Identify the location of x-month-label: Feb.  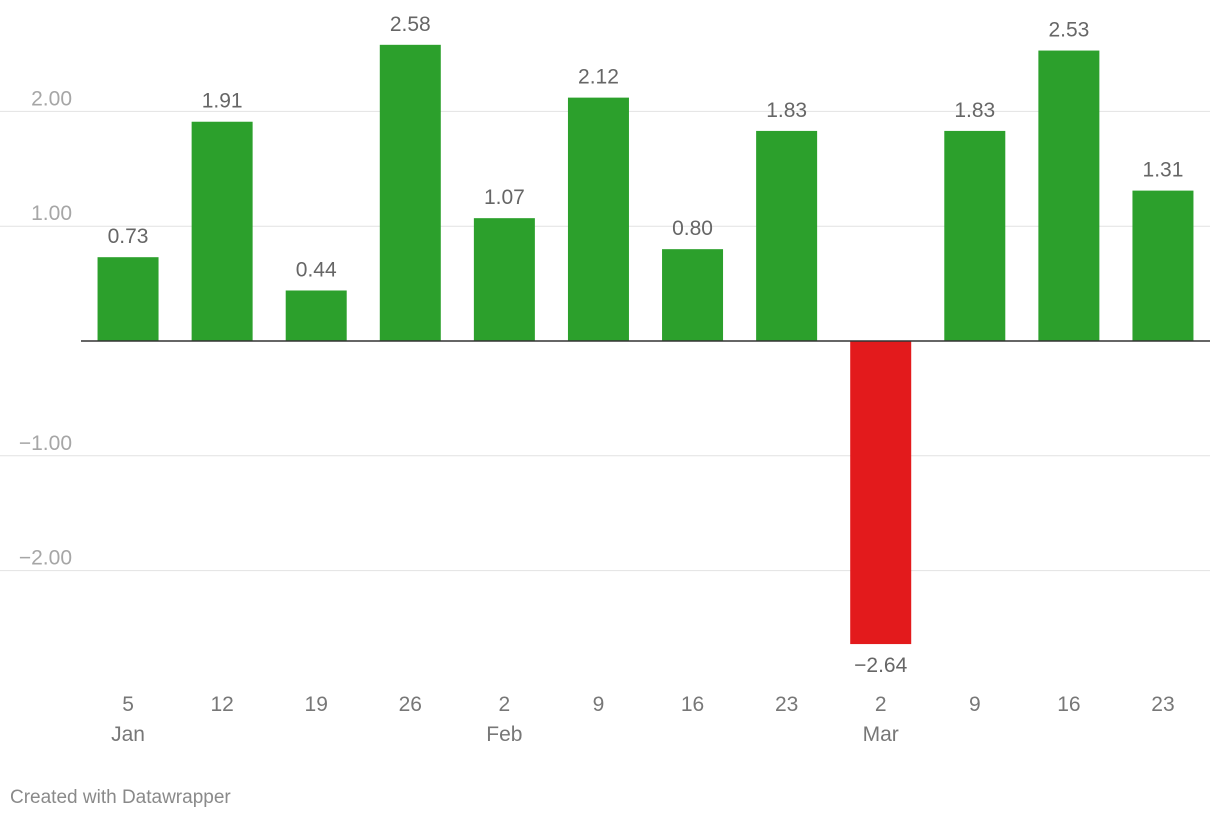
(504, 734).